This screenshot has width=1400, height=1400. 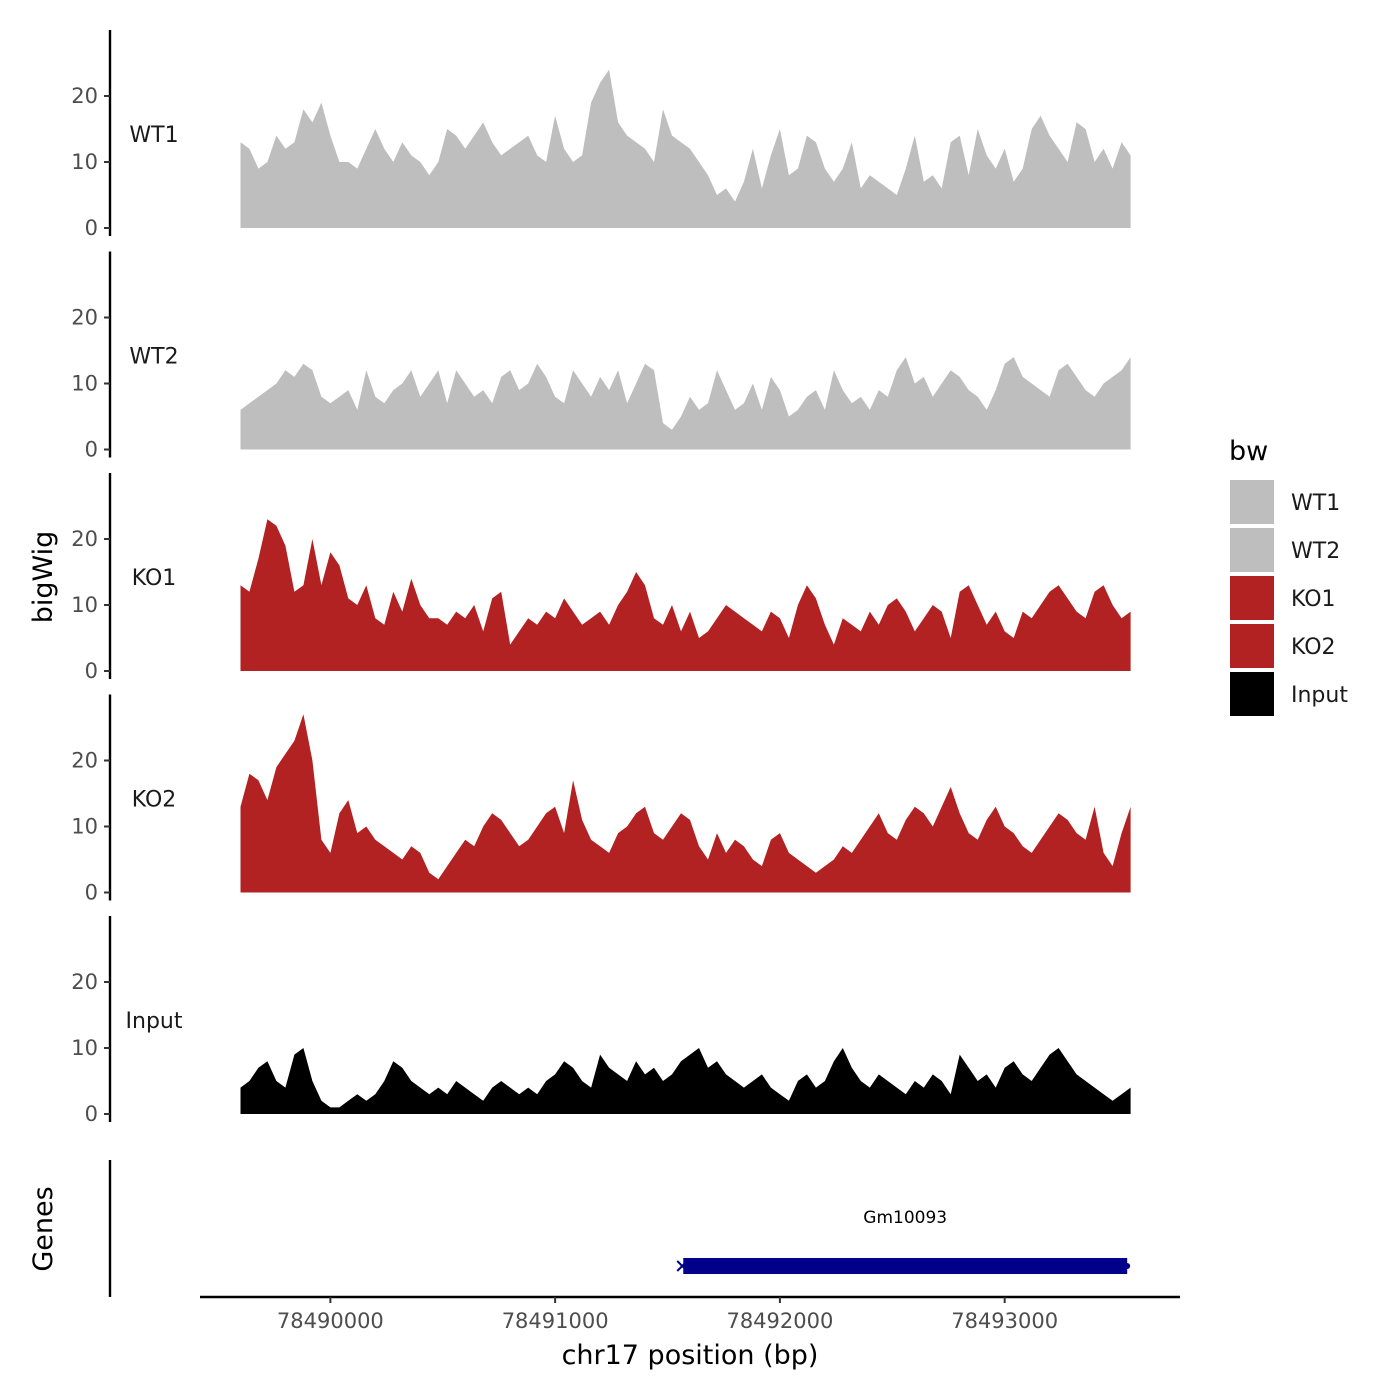 What do you see at coordinates (682, 1266) in the screenshot?
I see `gene-strand-marker` at bounding box center [682, 1266].